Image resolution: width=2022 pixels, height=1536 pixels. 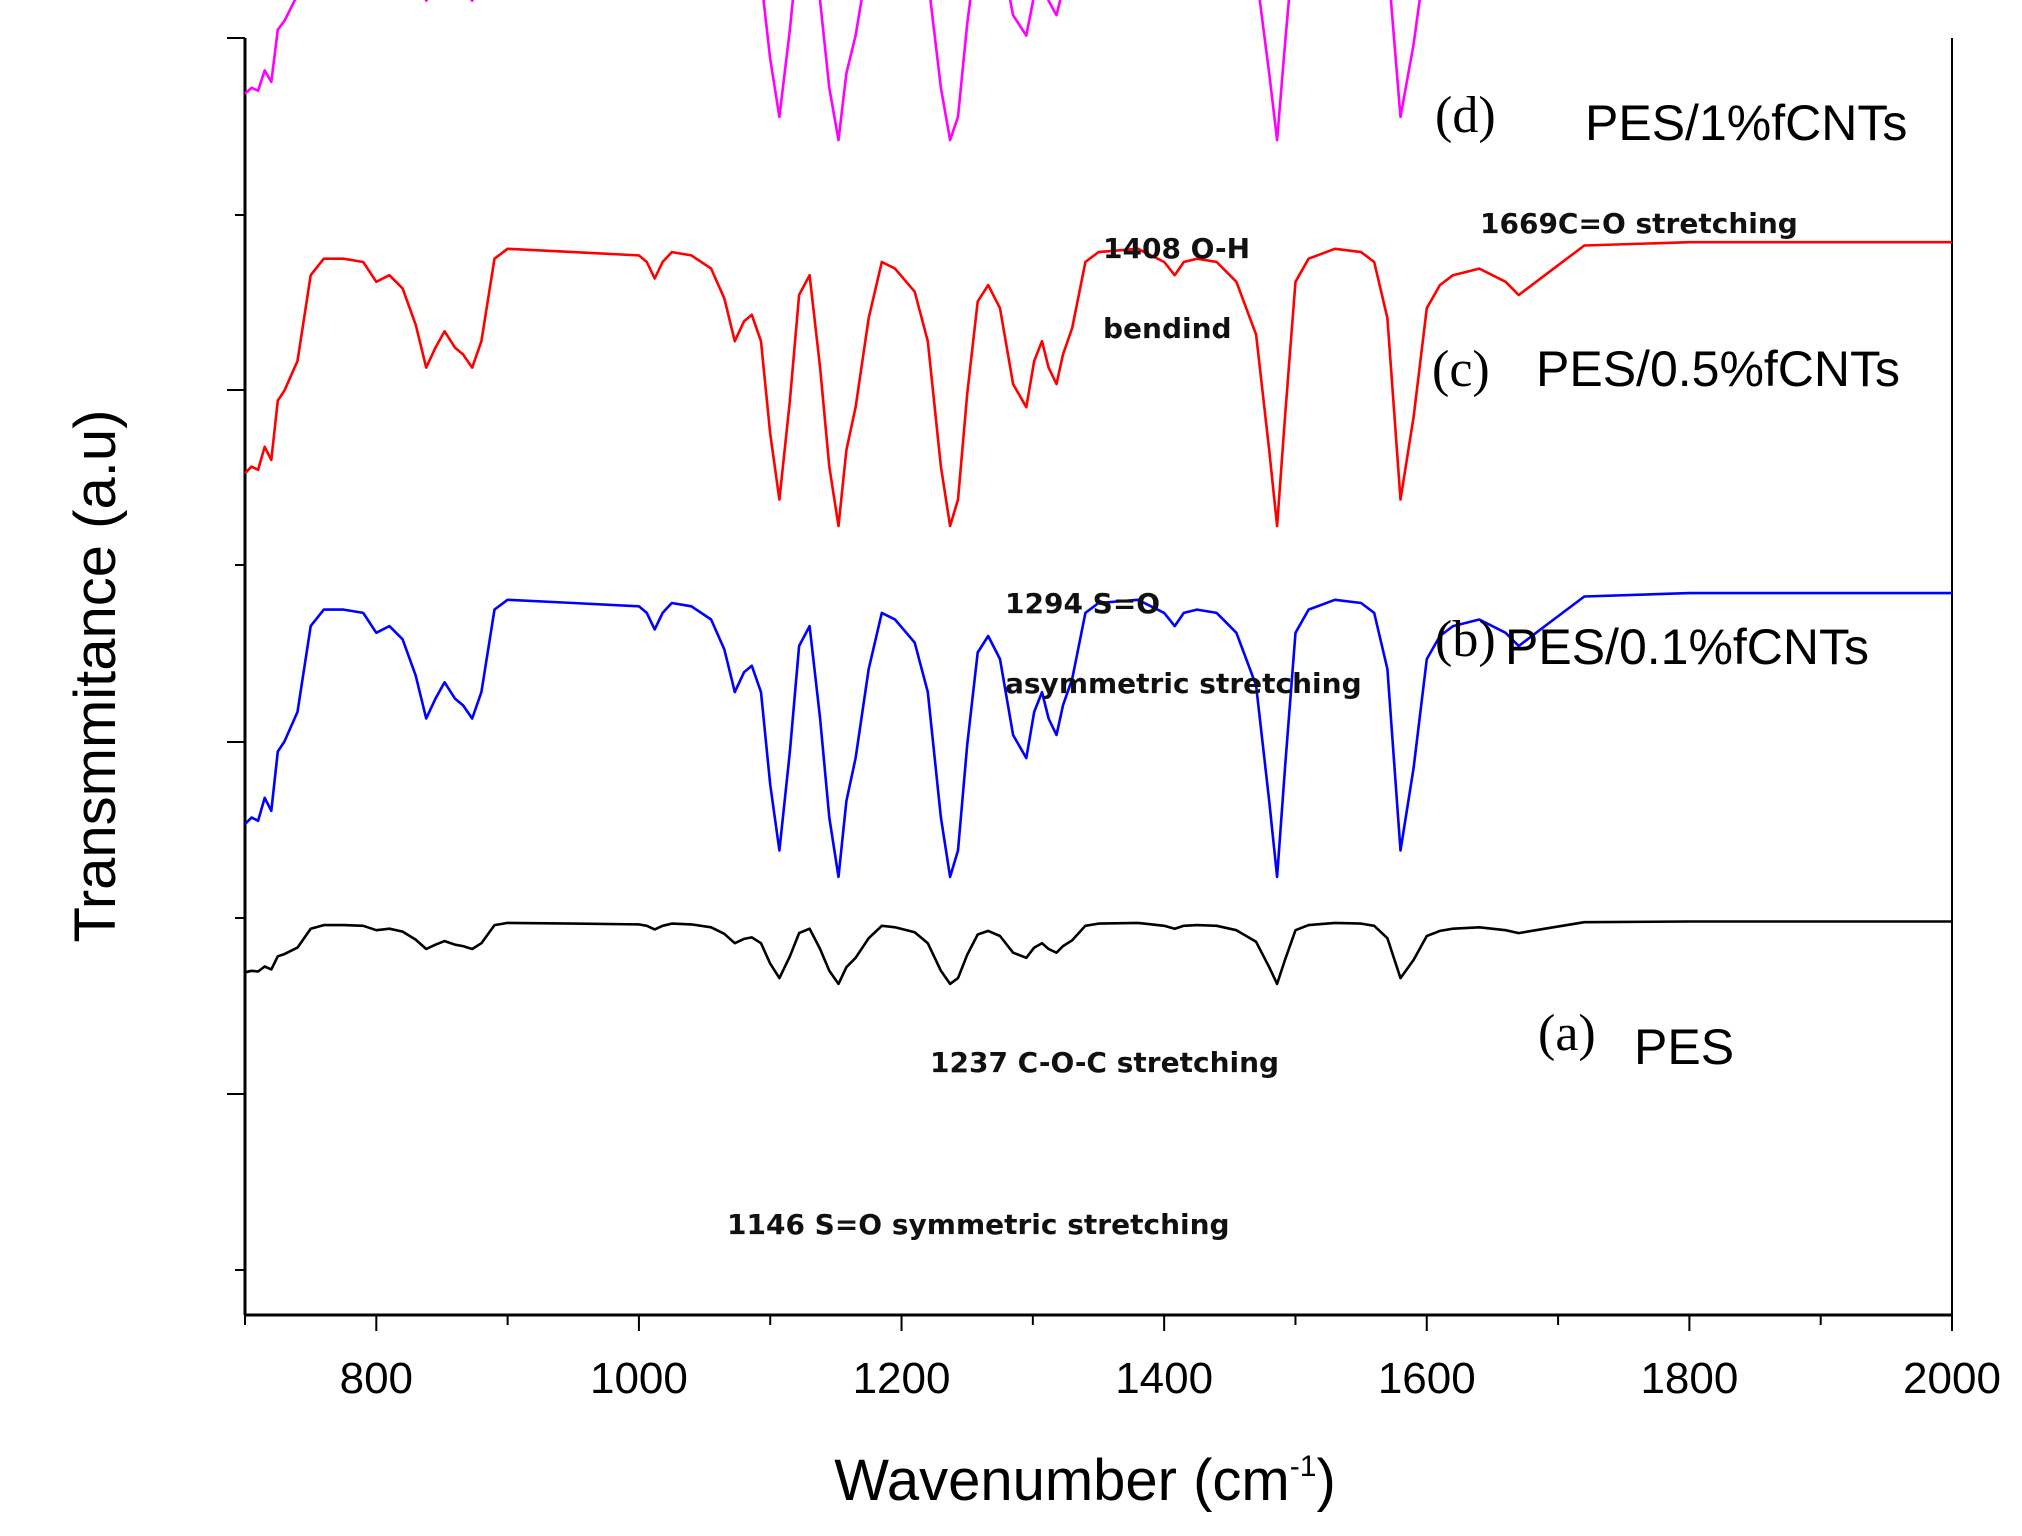 What do you see at coordinates (1062, 1480) in the screenshot?
I see `x-axis-title-main: Wavenumber (cm` at bounding box center [1062, 1480].